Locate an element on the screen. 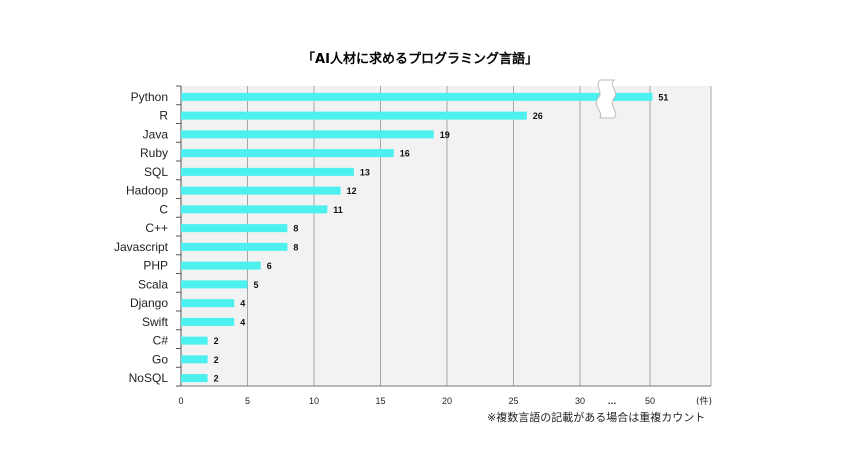 The image size is (850, 470). value-label: 12 is located at coordinates (352, 191).